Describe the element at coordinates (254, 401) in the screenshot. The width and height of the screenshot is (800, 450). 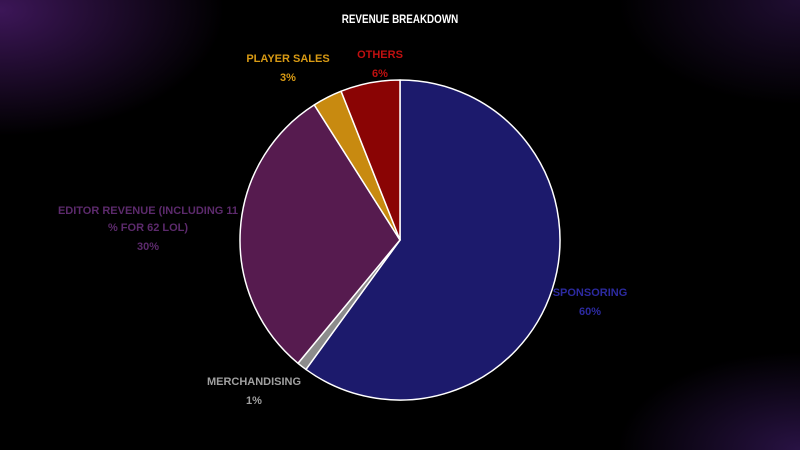
I see `slice-value-label: 1%` at that location.